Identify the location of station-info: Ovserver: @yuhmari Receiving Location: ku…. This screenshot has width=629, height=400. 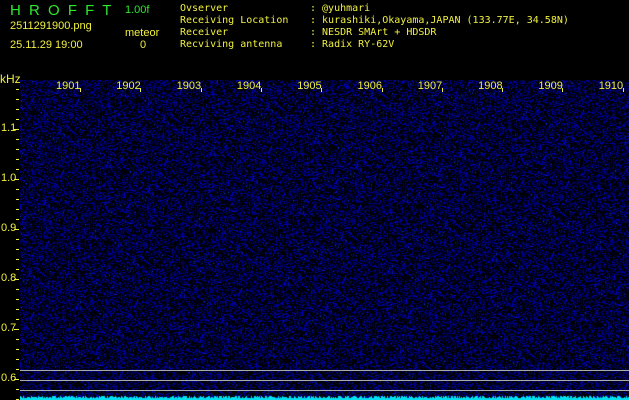
(374, 27).